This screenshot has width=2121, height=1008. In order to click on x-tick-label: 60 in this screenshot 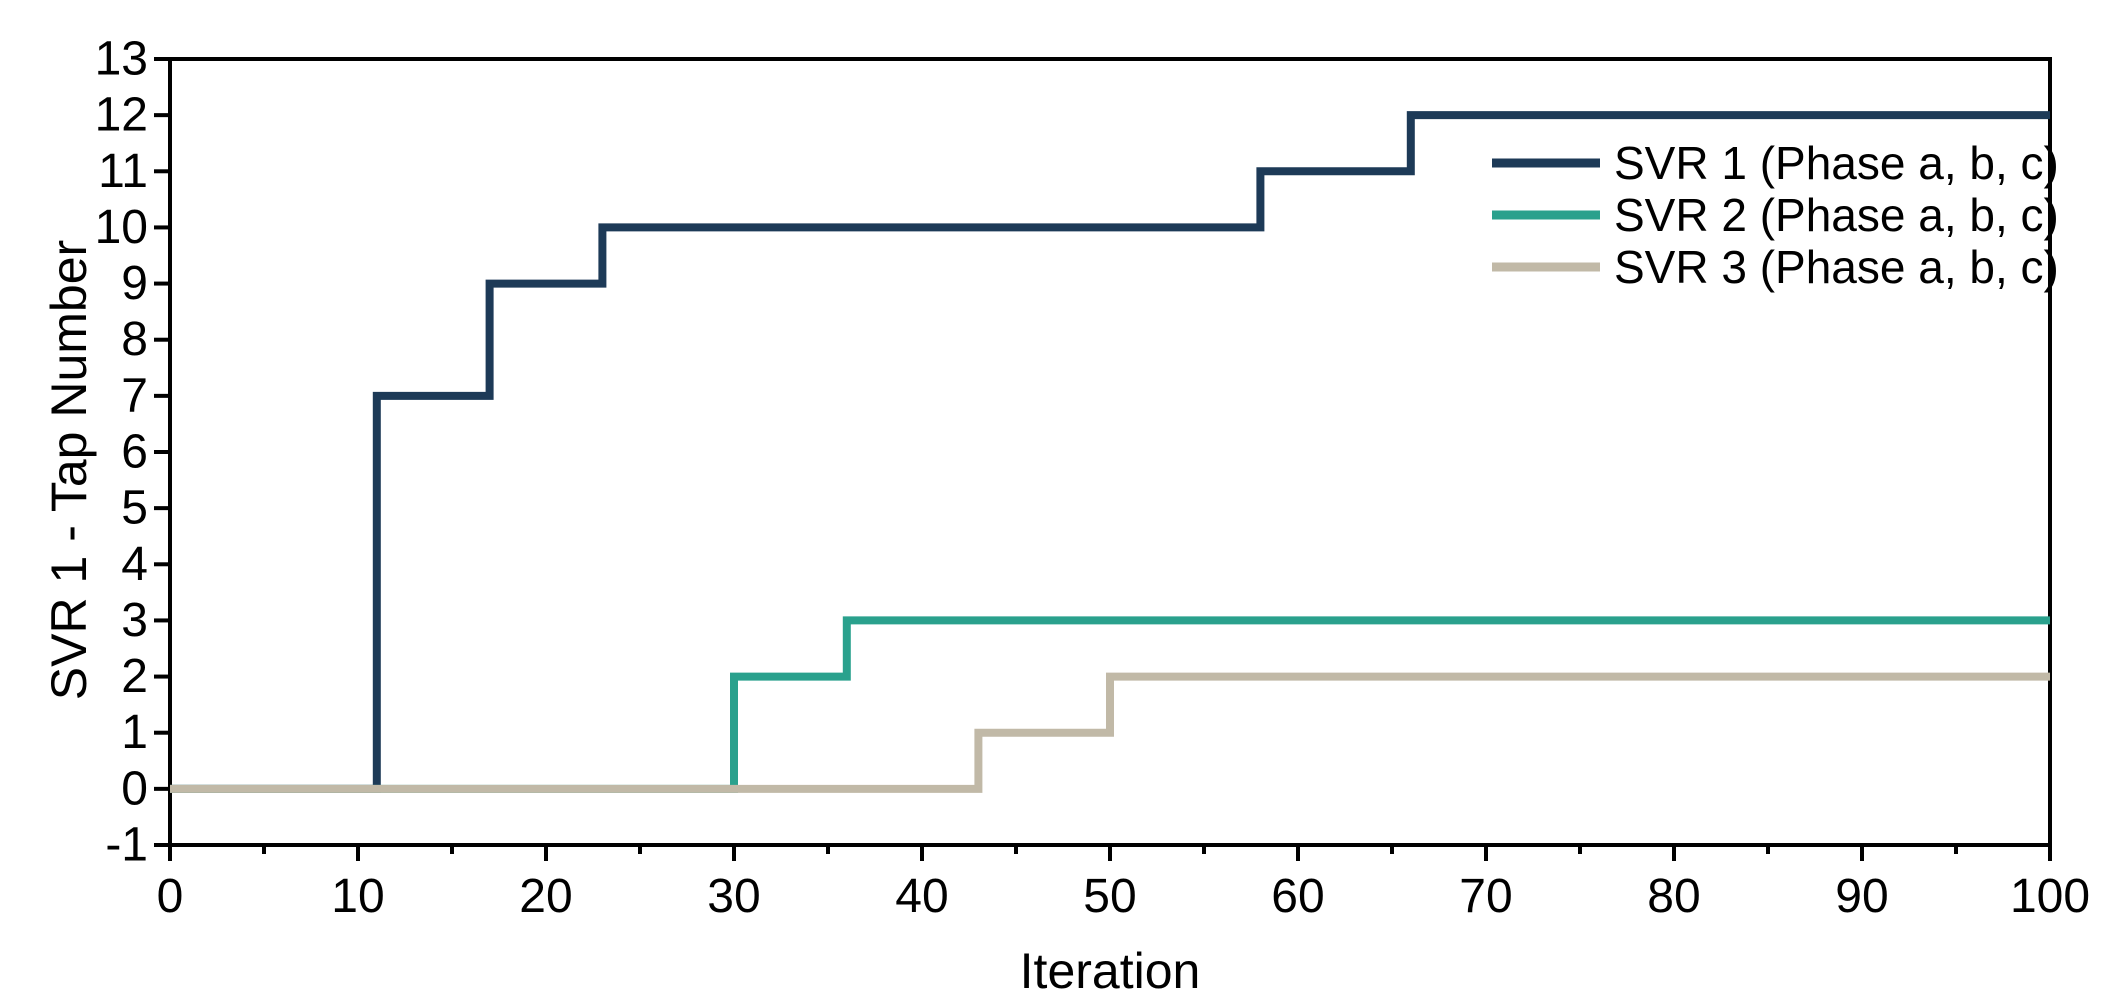, I will do `click(1297, 896)`.